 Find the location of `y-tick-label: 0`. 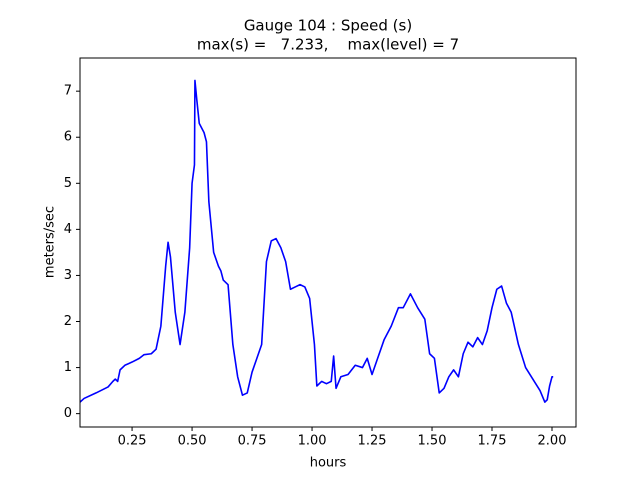

y-tick-label: 0 is located at coordinates (68, 413).